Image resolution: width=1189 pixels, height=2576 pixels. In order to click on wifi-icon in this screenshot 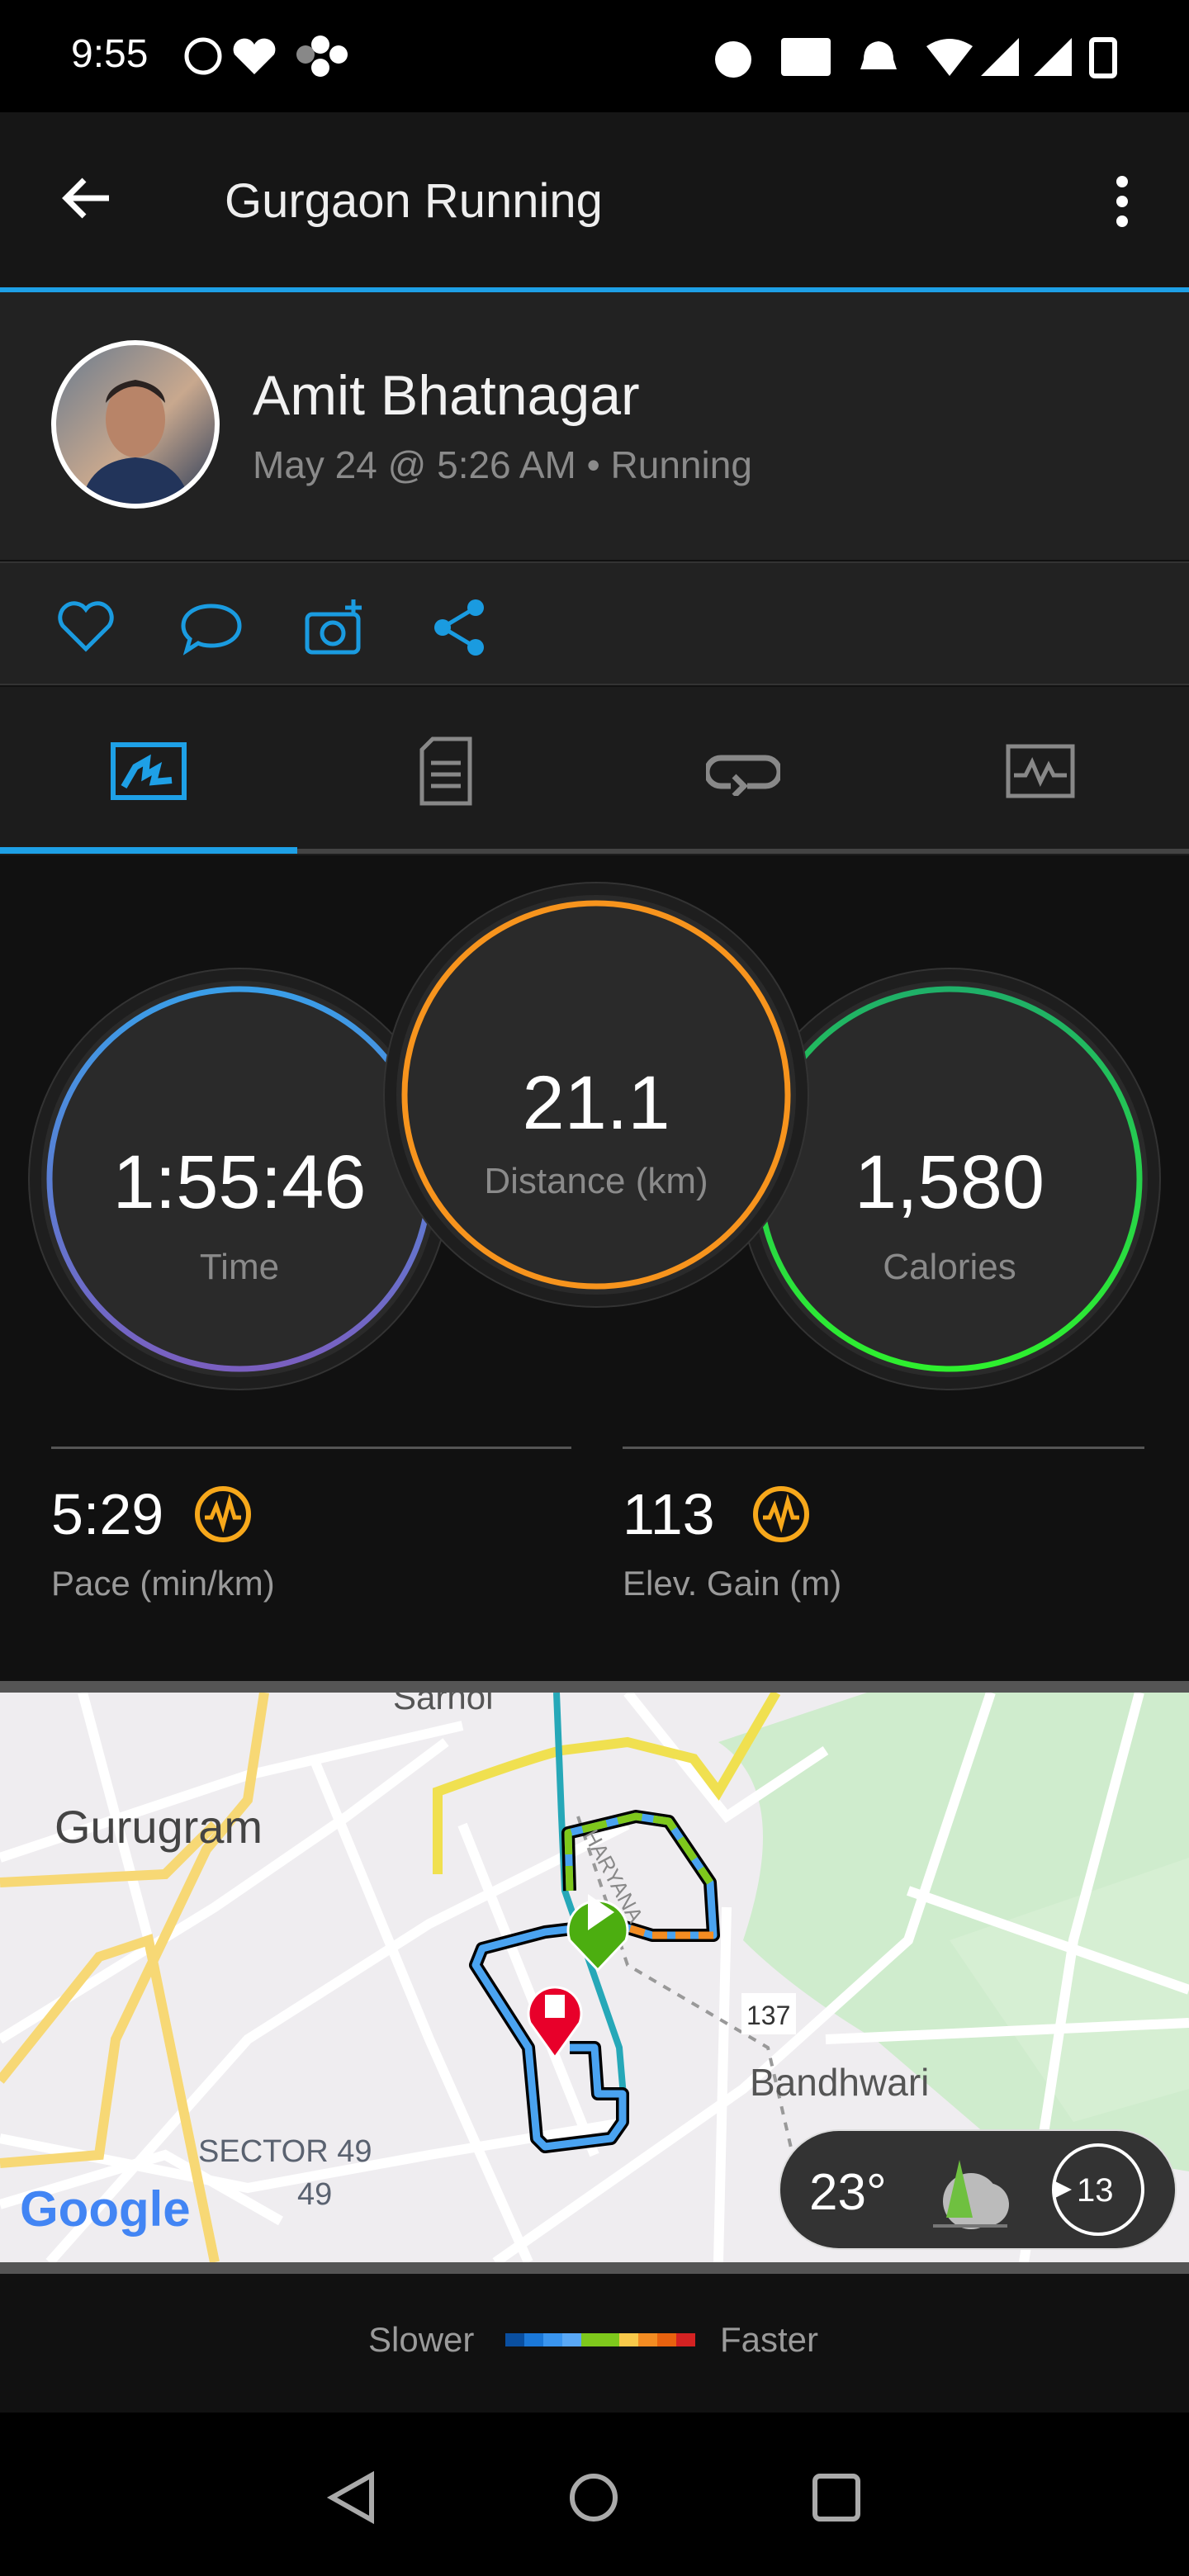, I will do `click(949, 57)`.